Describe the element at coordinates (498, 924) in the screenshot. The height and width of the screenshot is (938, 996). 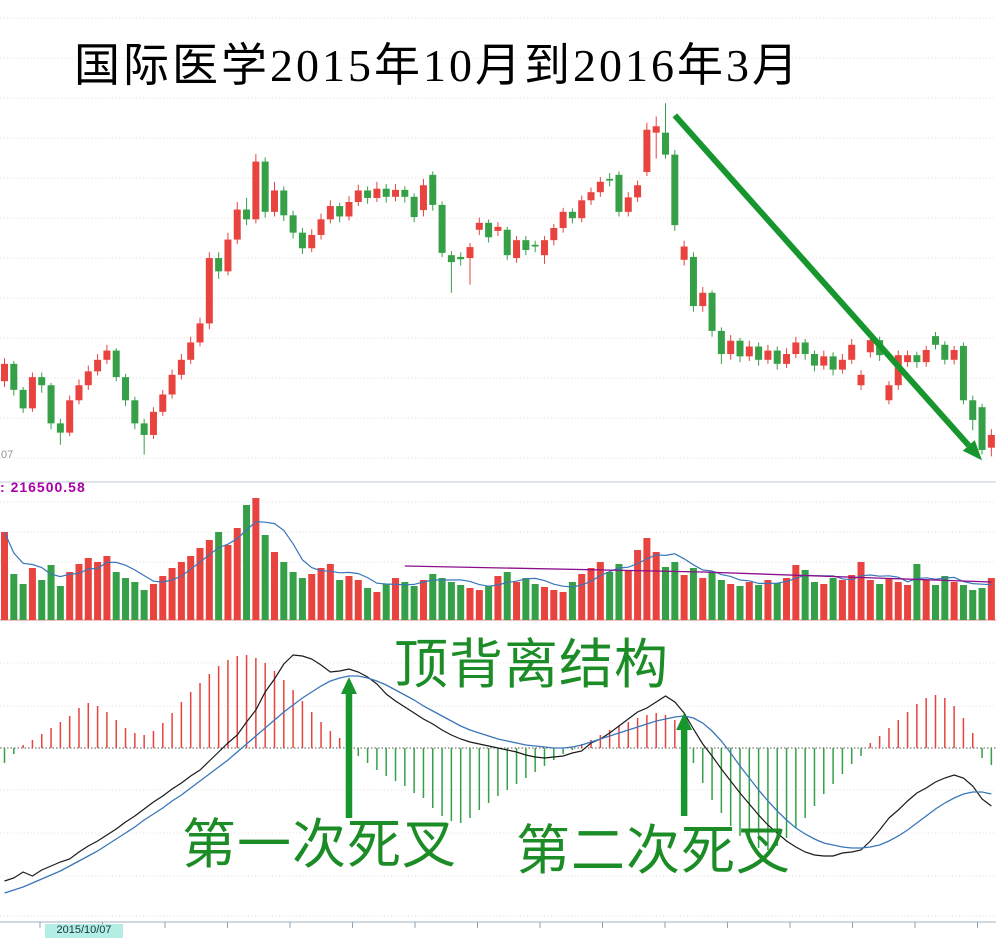
I see `date-axis` at that location.